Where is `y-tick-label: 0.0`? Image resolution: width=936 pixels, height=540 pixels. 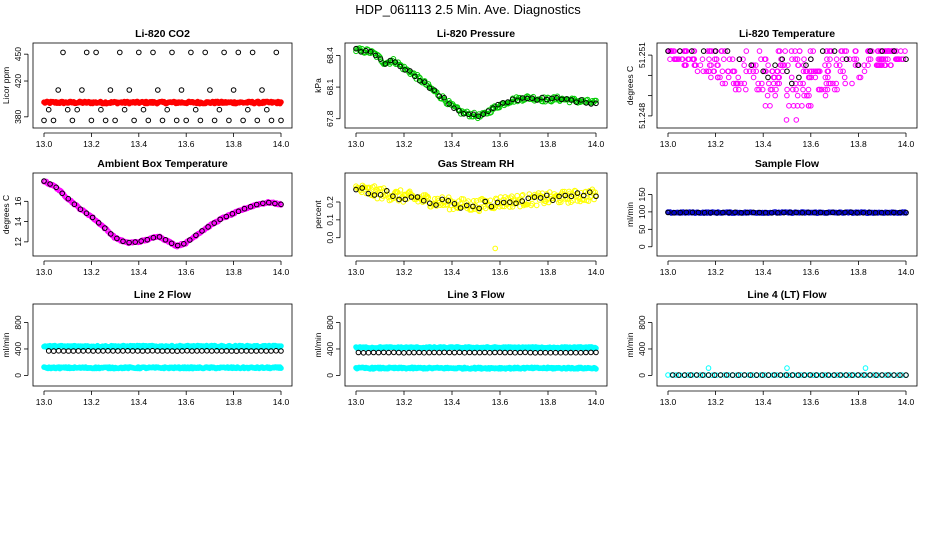
y-tick-label: 0.0 is located at coordinates (330, 238).